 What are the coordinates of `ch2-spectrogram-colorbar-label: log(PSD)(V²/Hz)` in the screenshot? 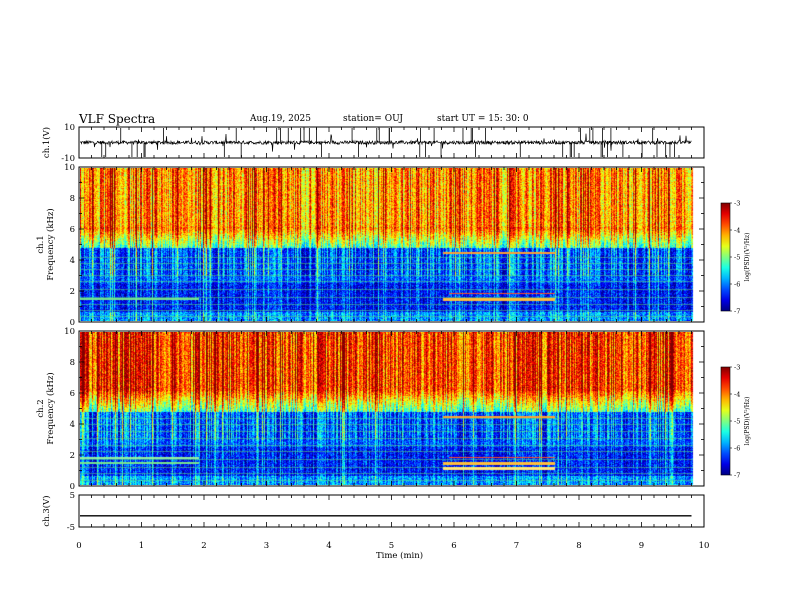 It's located at (747, 421).